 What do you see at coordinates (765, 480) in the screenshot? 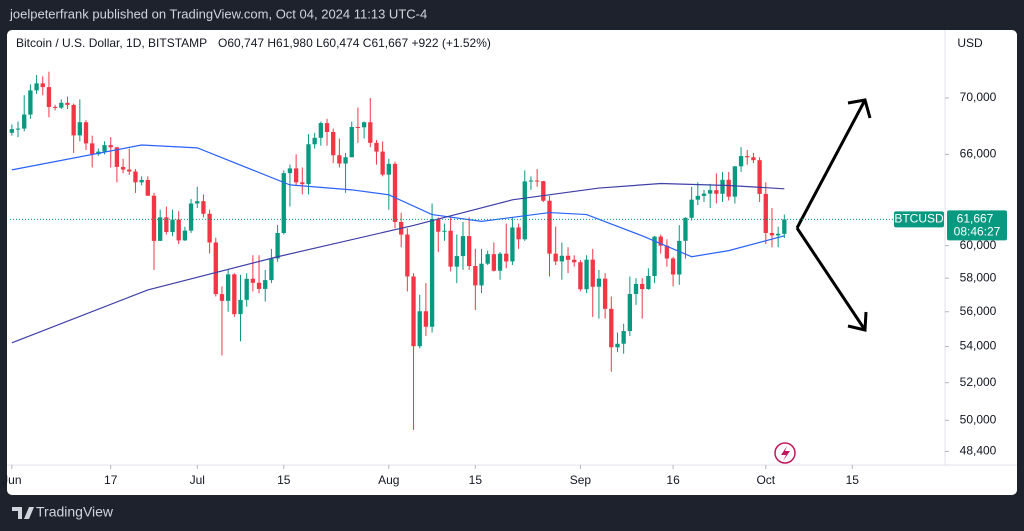
I see `x-tick-label: Oct` at bounding box center [765, 480].